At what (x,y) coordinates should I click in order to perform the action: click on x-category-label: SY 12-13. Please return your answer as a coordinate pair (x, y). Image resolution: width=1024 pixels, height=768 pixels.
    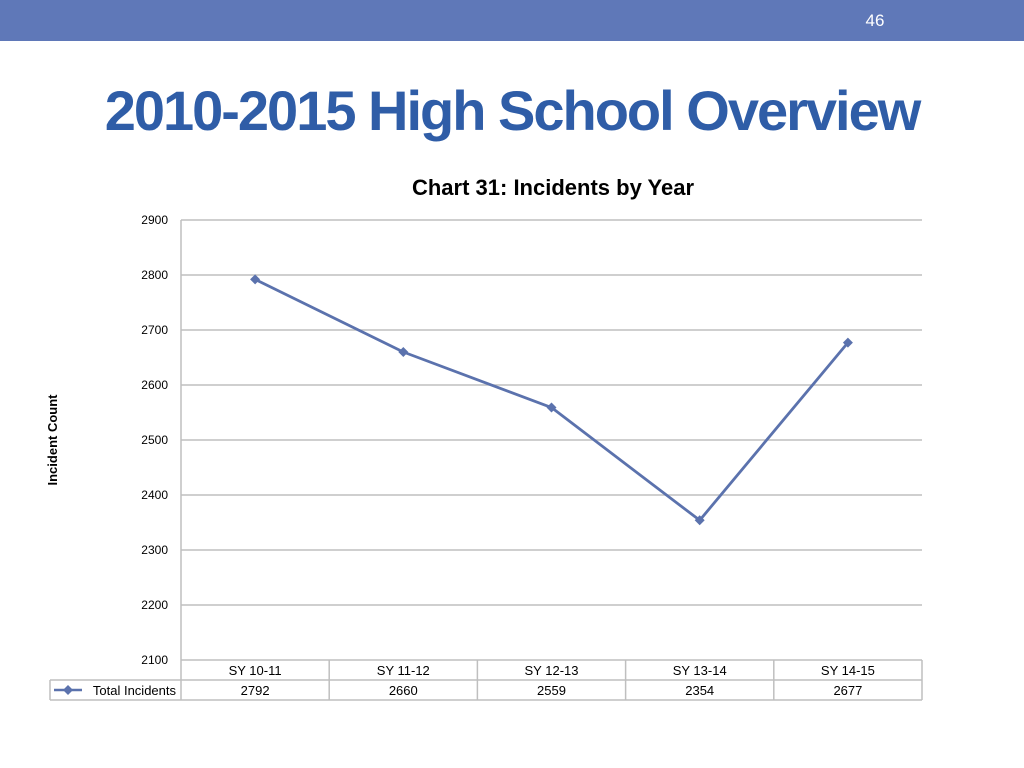
    Looking at the image, I should click on (552, 670).